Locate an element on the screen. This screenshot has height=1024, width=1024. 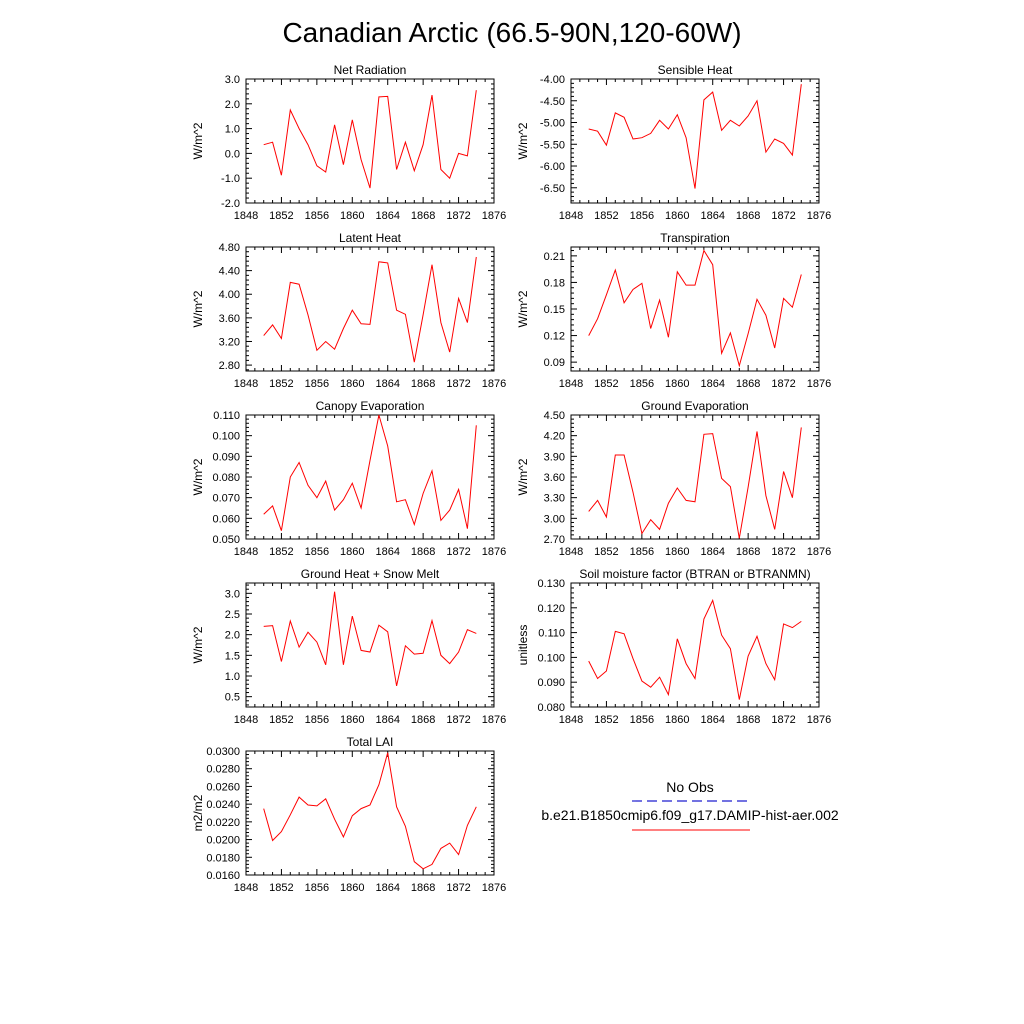
y-tick-label: 2.80 is located at coordinates (229, 366).